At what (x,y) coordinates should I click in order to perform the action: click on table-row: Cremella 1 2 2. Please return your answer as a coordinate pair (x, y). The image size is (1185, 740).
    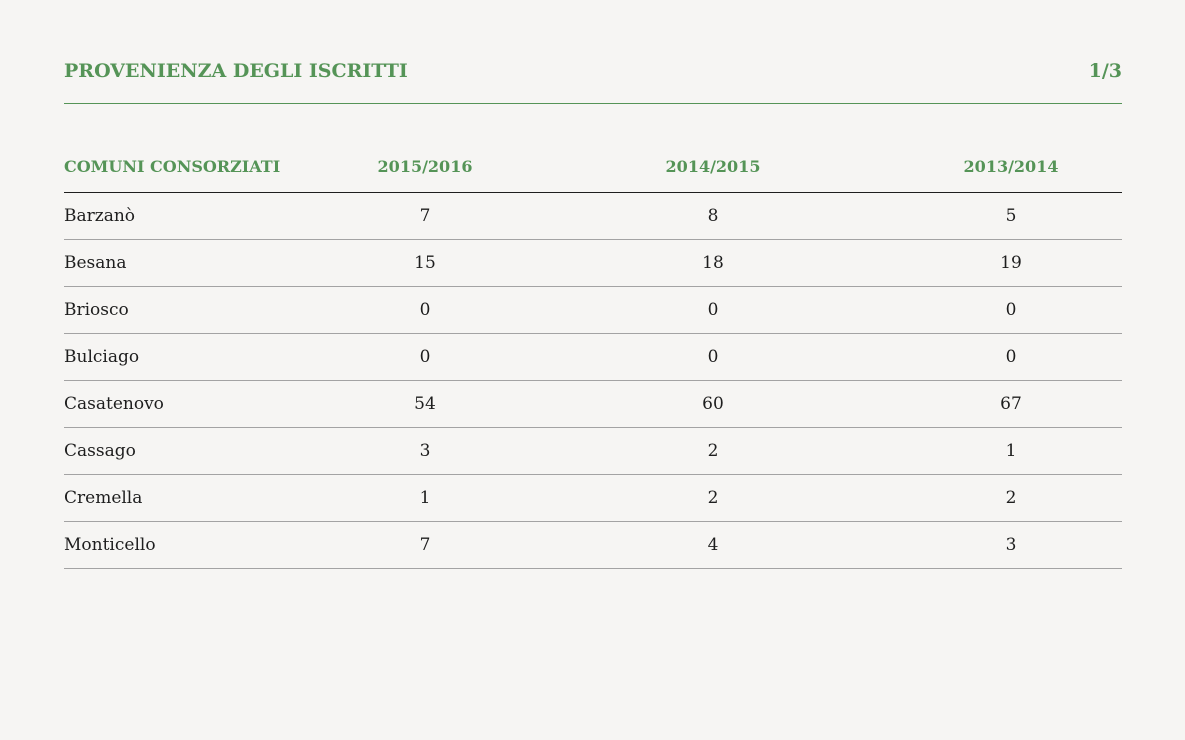
    Looking at the image, I should click on (593, 498).